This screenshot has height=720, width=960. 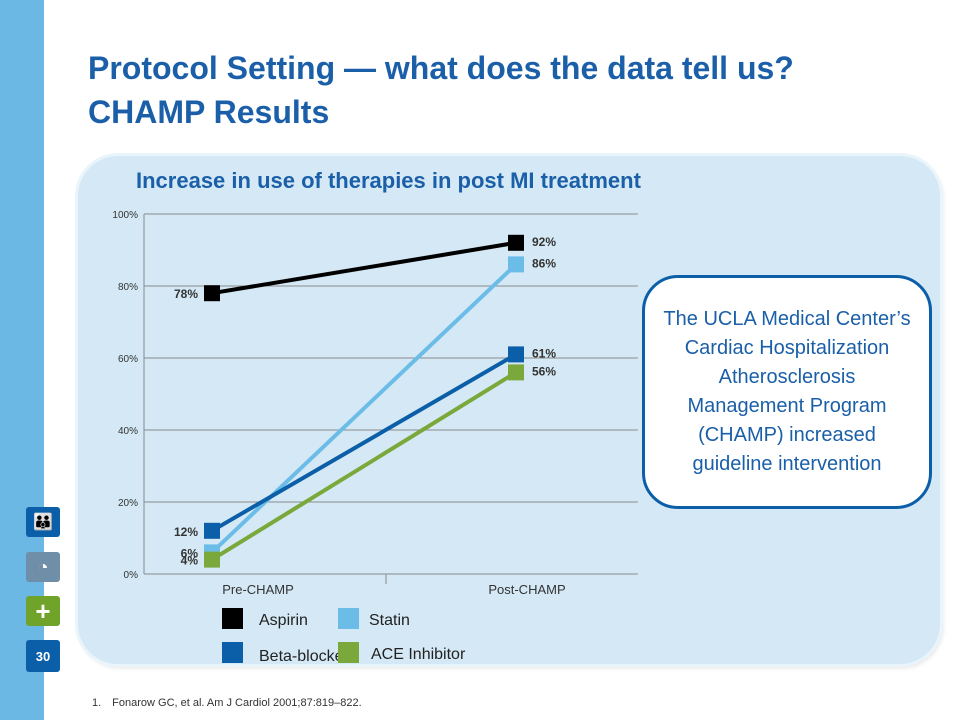 I want to click on data-label: 4%, so click(x=190, y=561).